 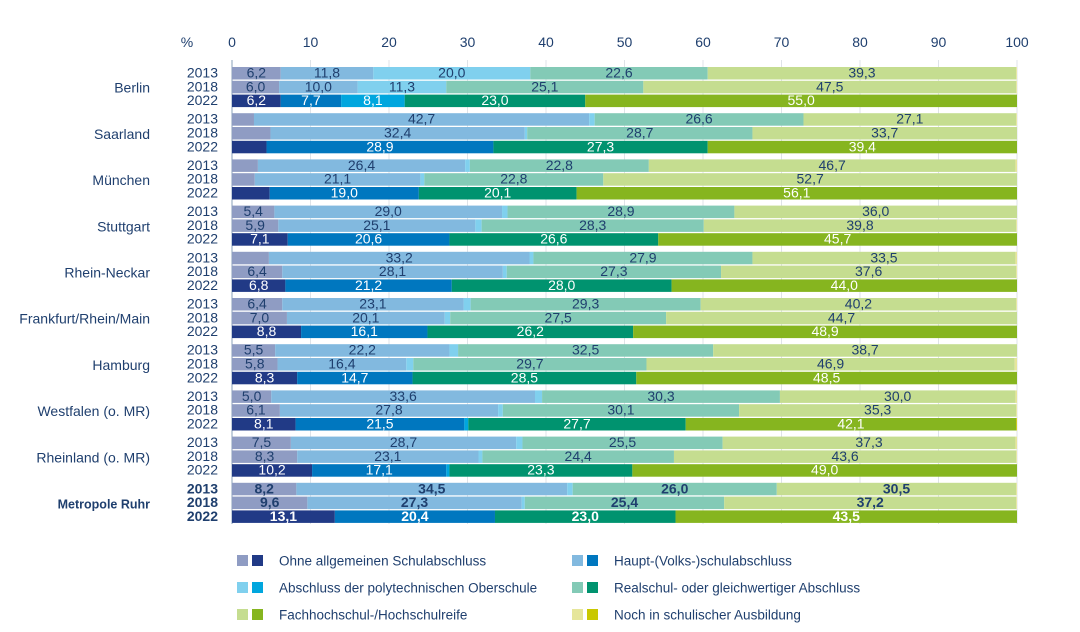 I want to click on data-label: 37,3, so click(x=868, y=442).